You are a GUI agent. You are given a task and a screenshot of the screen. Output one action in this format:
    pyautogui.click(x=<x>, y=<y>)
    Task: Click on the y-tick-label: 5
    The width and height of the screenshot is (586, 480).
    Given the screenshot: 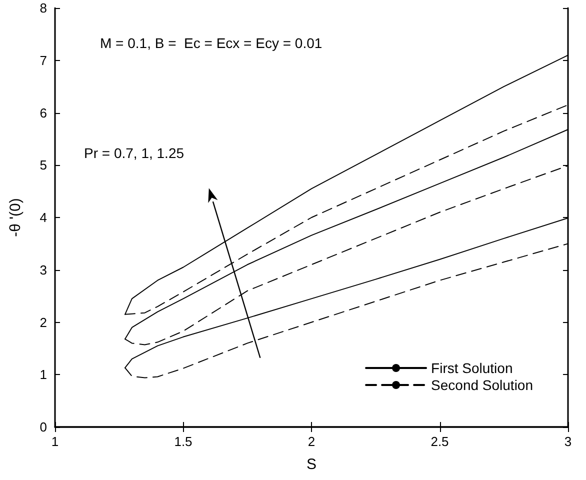 What is the action you would take?
    pyautogui.click(x=43, y=165)
    